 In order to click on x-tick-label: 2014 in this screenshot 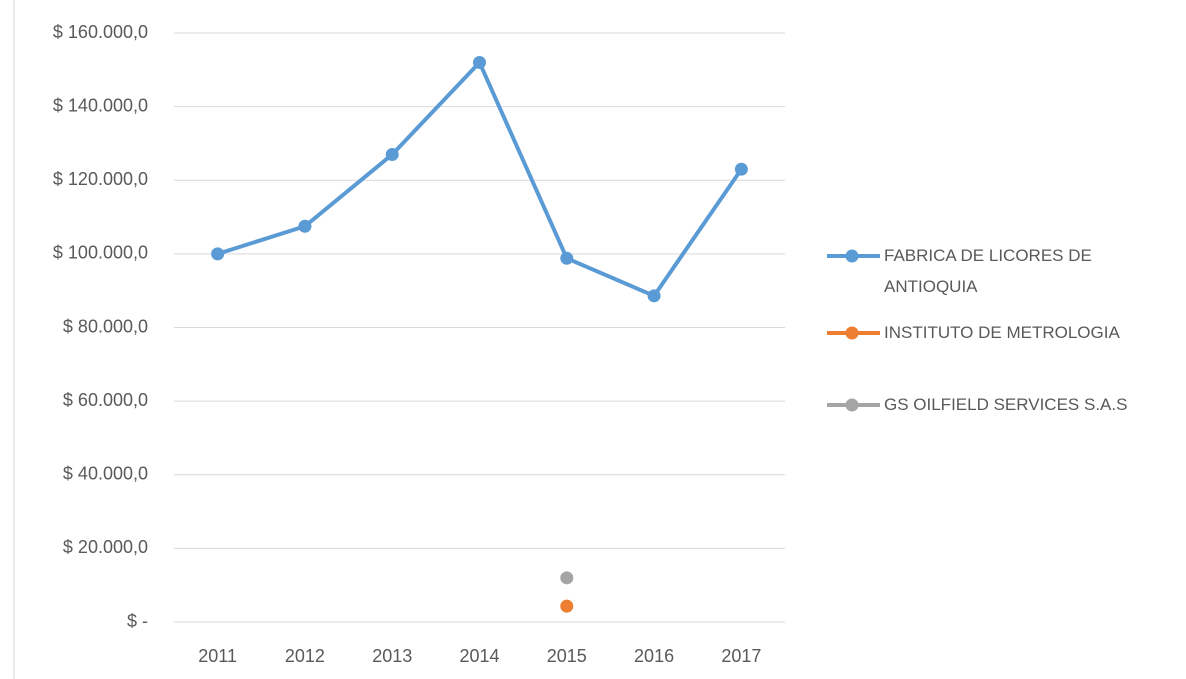, I will do `click(479, 656)`.